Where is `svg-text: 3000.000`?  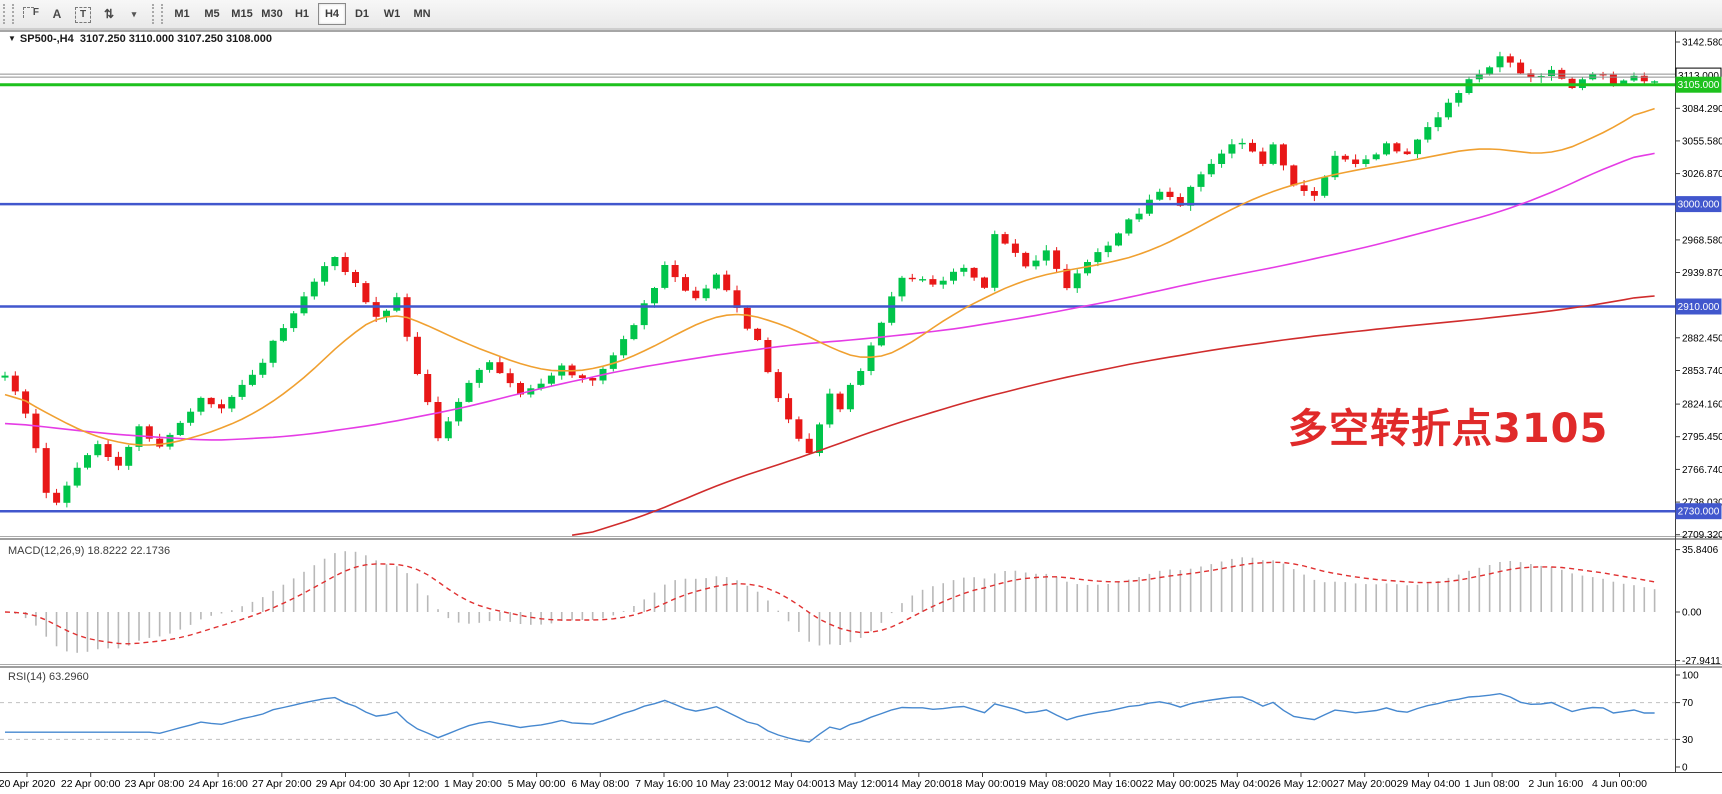
svg-text: 3000.000 is located at coordinates (1699, 205).